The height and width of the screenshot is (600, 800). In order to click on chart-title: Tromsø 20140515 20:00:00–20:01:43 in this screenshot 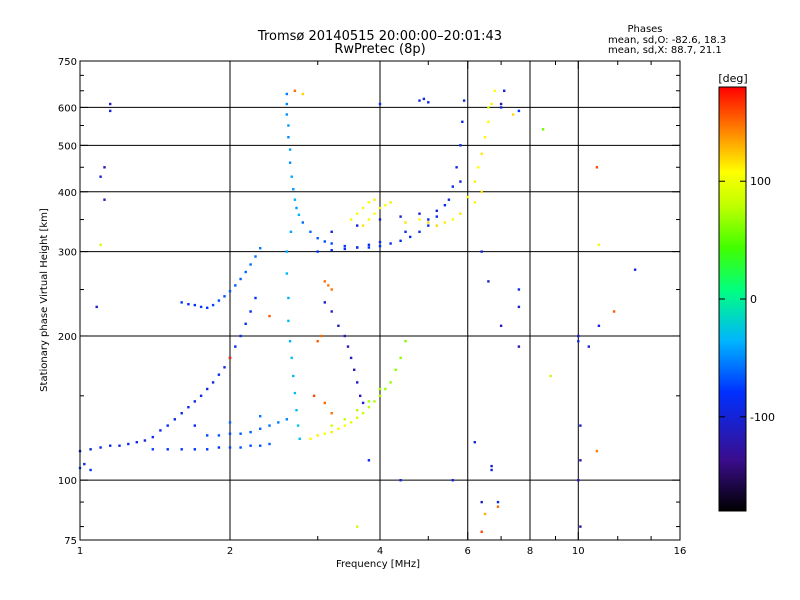, I will do `click(379, 36)`.